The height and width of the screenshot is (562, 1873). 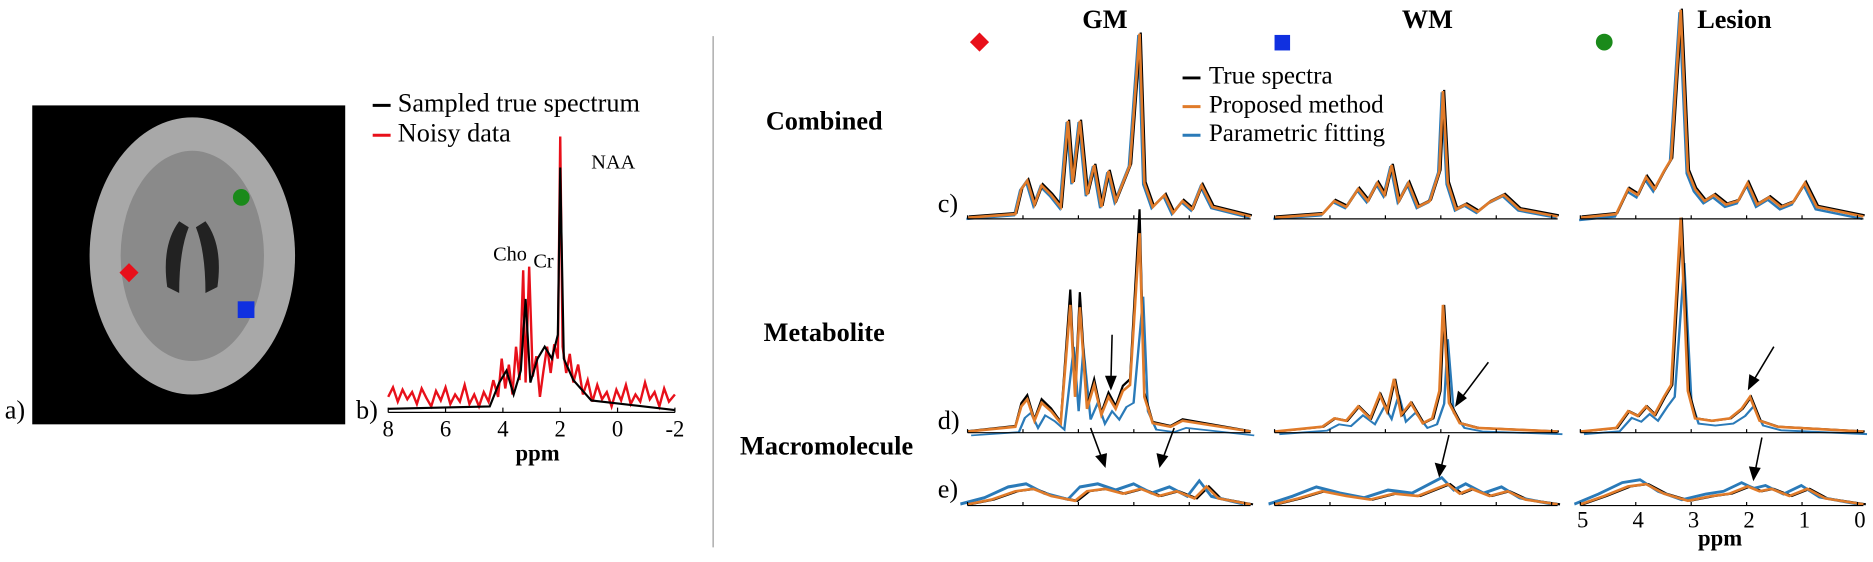 What do you see at coordinates (1734, 19) in the screenshot?
I see `column-header: Lesion` at bounding box center [1734, 19].